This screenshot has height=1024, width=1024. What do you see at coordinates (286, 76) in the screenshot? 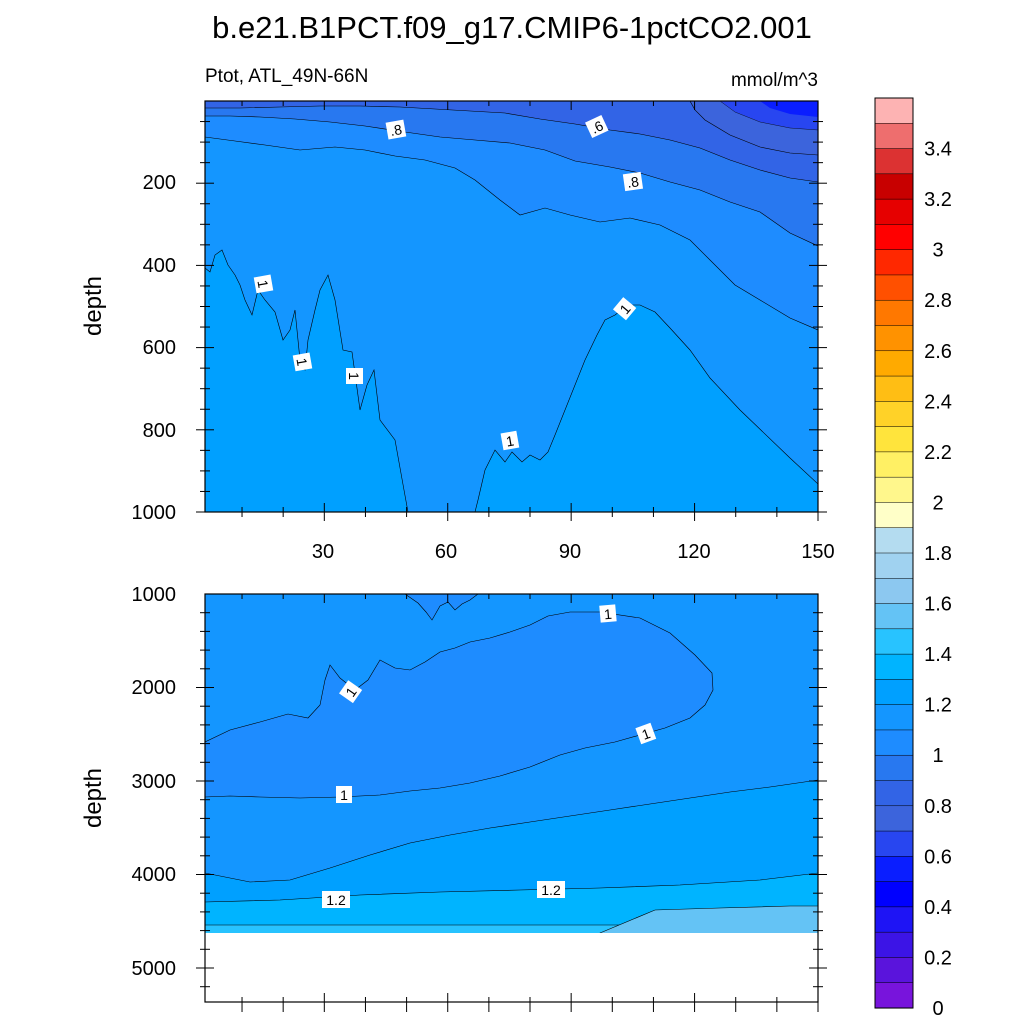
I see `upper-subtitle-left: Ptot, ATL_49N-66N` at bounding box center [286, 76].